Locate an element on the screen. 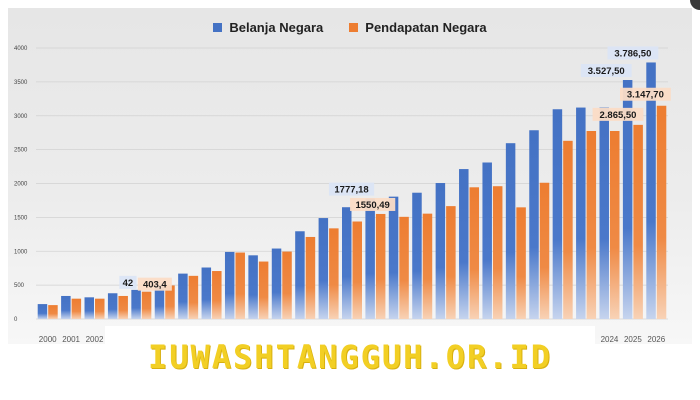  x-tick-label: 2025 is located at coordinates (633, 339).